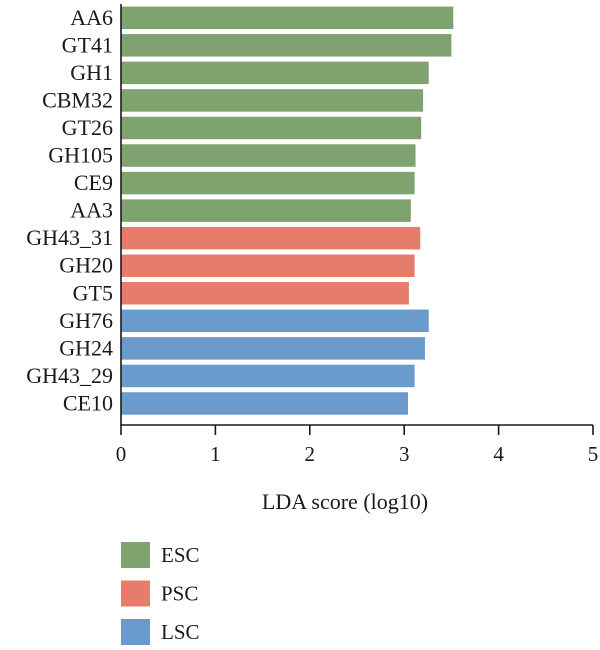 This screenshot has width=600, height=650. I want to click on x-tick-label: 0, so click(121, 454).